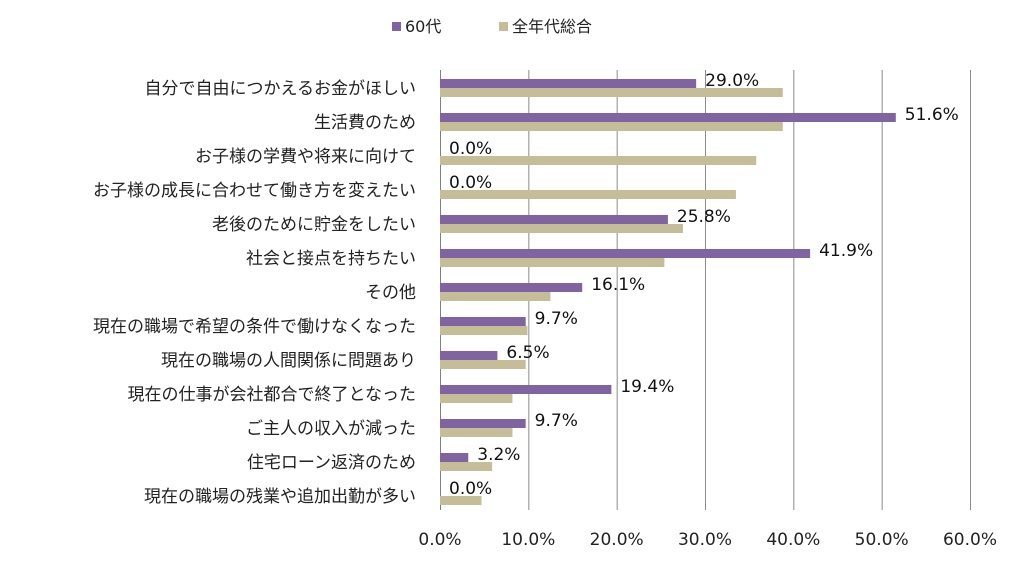  Describe the element at coordinates (396, 26) in the screenshot. I see `legend-swatch-60s` at that location.